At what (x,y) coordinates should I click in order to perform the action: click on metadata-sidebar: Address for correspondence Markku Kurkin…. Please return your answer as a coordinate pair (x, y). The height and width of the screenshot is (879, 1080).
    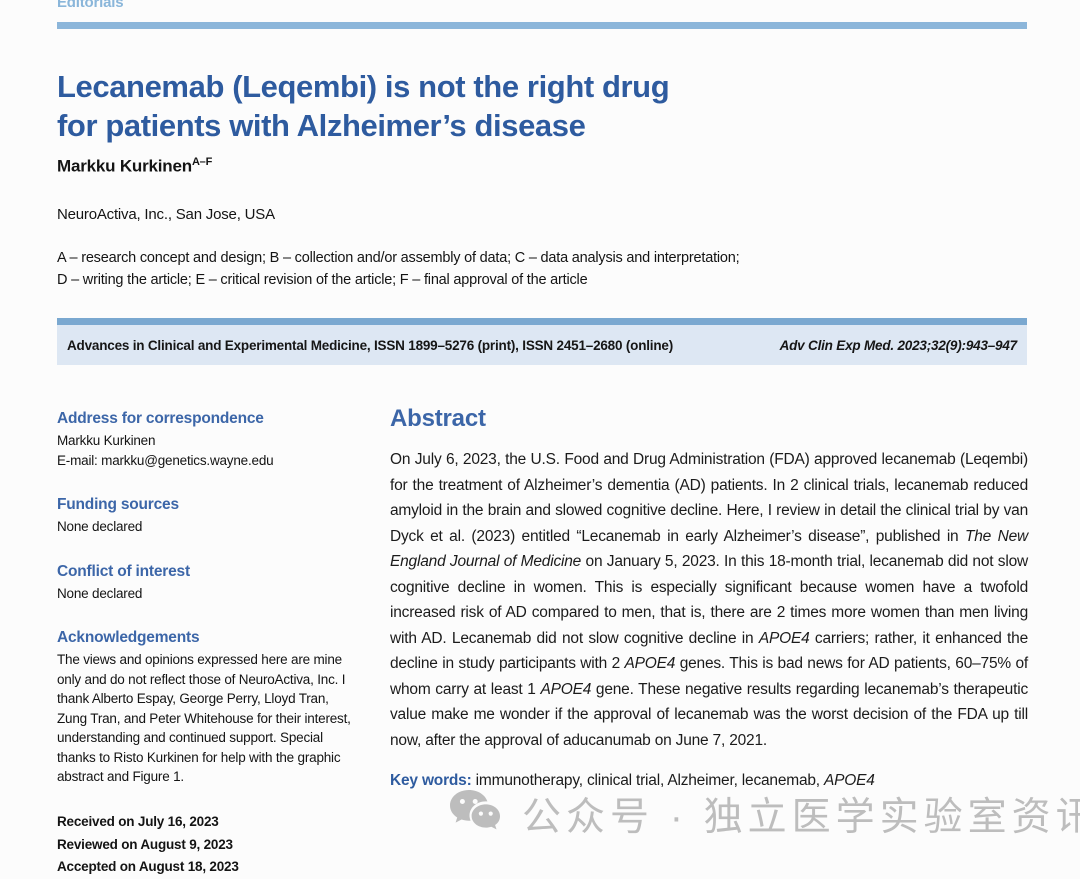
    Looking at the image, I should click on (206, 610).